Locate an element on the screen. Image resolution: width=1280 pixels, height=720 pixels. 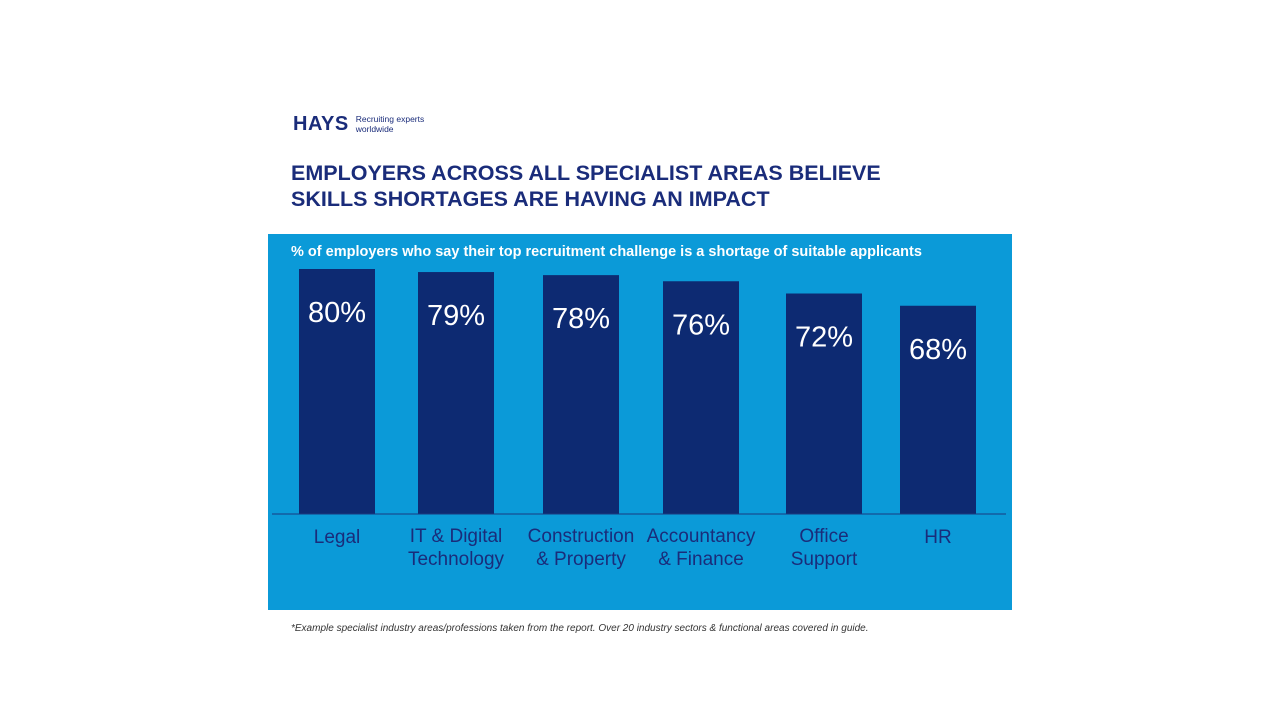
logo-tagline: Recruiting experts worldwide is located at coordinates (395, 124).